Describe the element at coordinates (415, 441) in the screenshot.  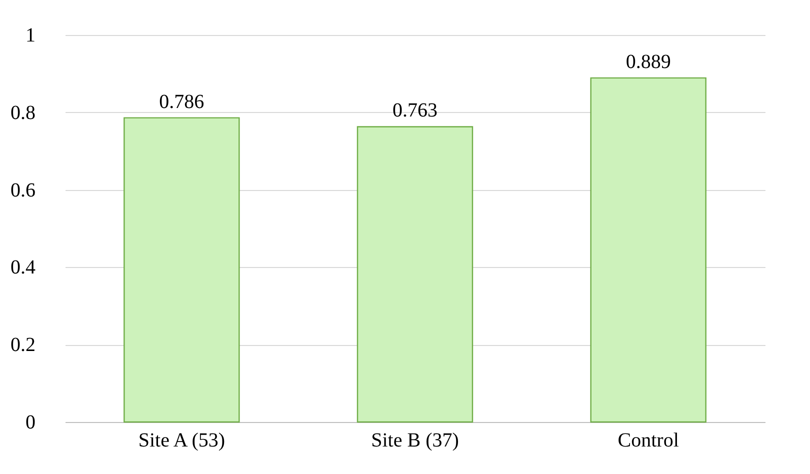
I see `x-tick-label: Site B (37)` at that location.